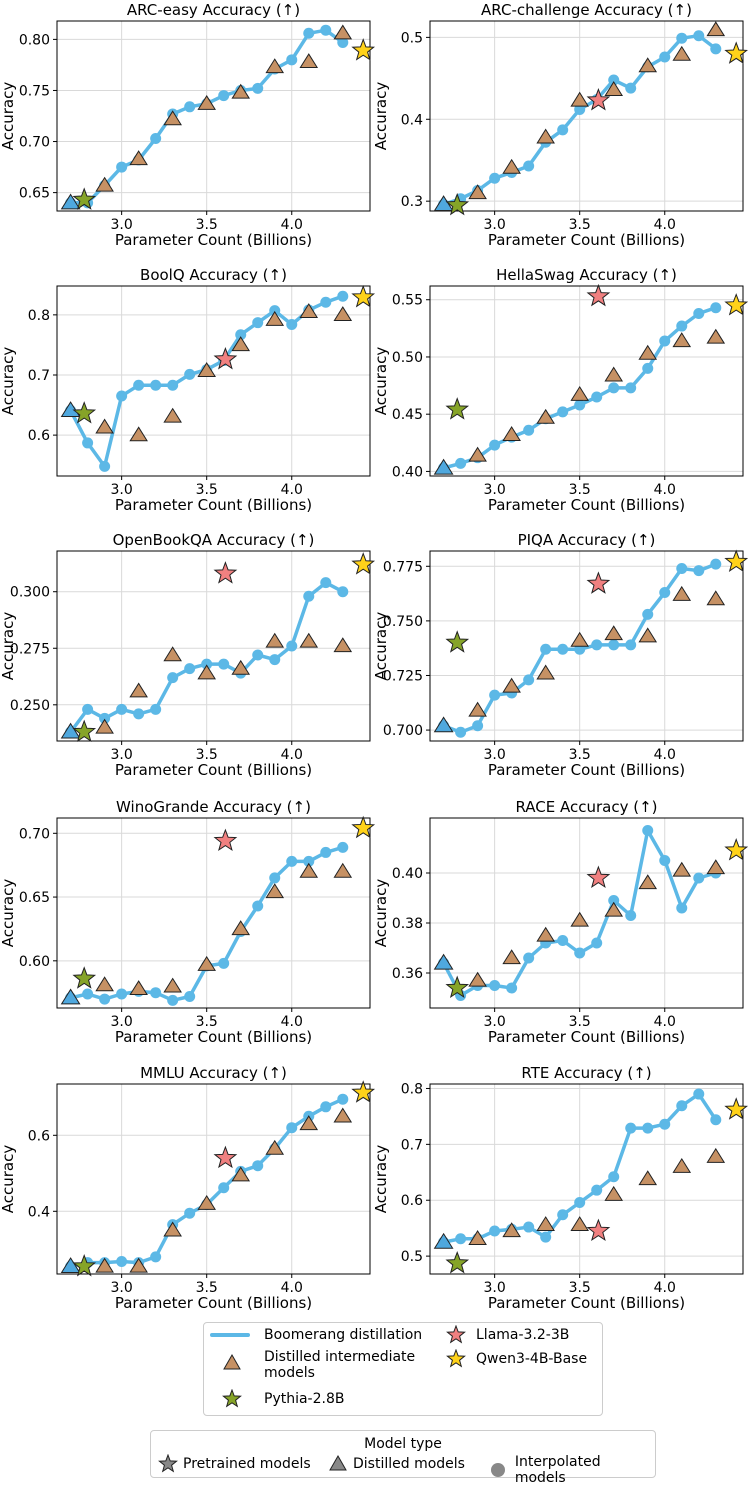 This screenshot has width=748, height=1489. I want to click on chart-title: BoolQ Accuracy (↑), so click(213, 275).